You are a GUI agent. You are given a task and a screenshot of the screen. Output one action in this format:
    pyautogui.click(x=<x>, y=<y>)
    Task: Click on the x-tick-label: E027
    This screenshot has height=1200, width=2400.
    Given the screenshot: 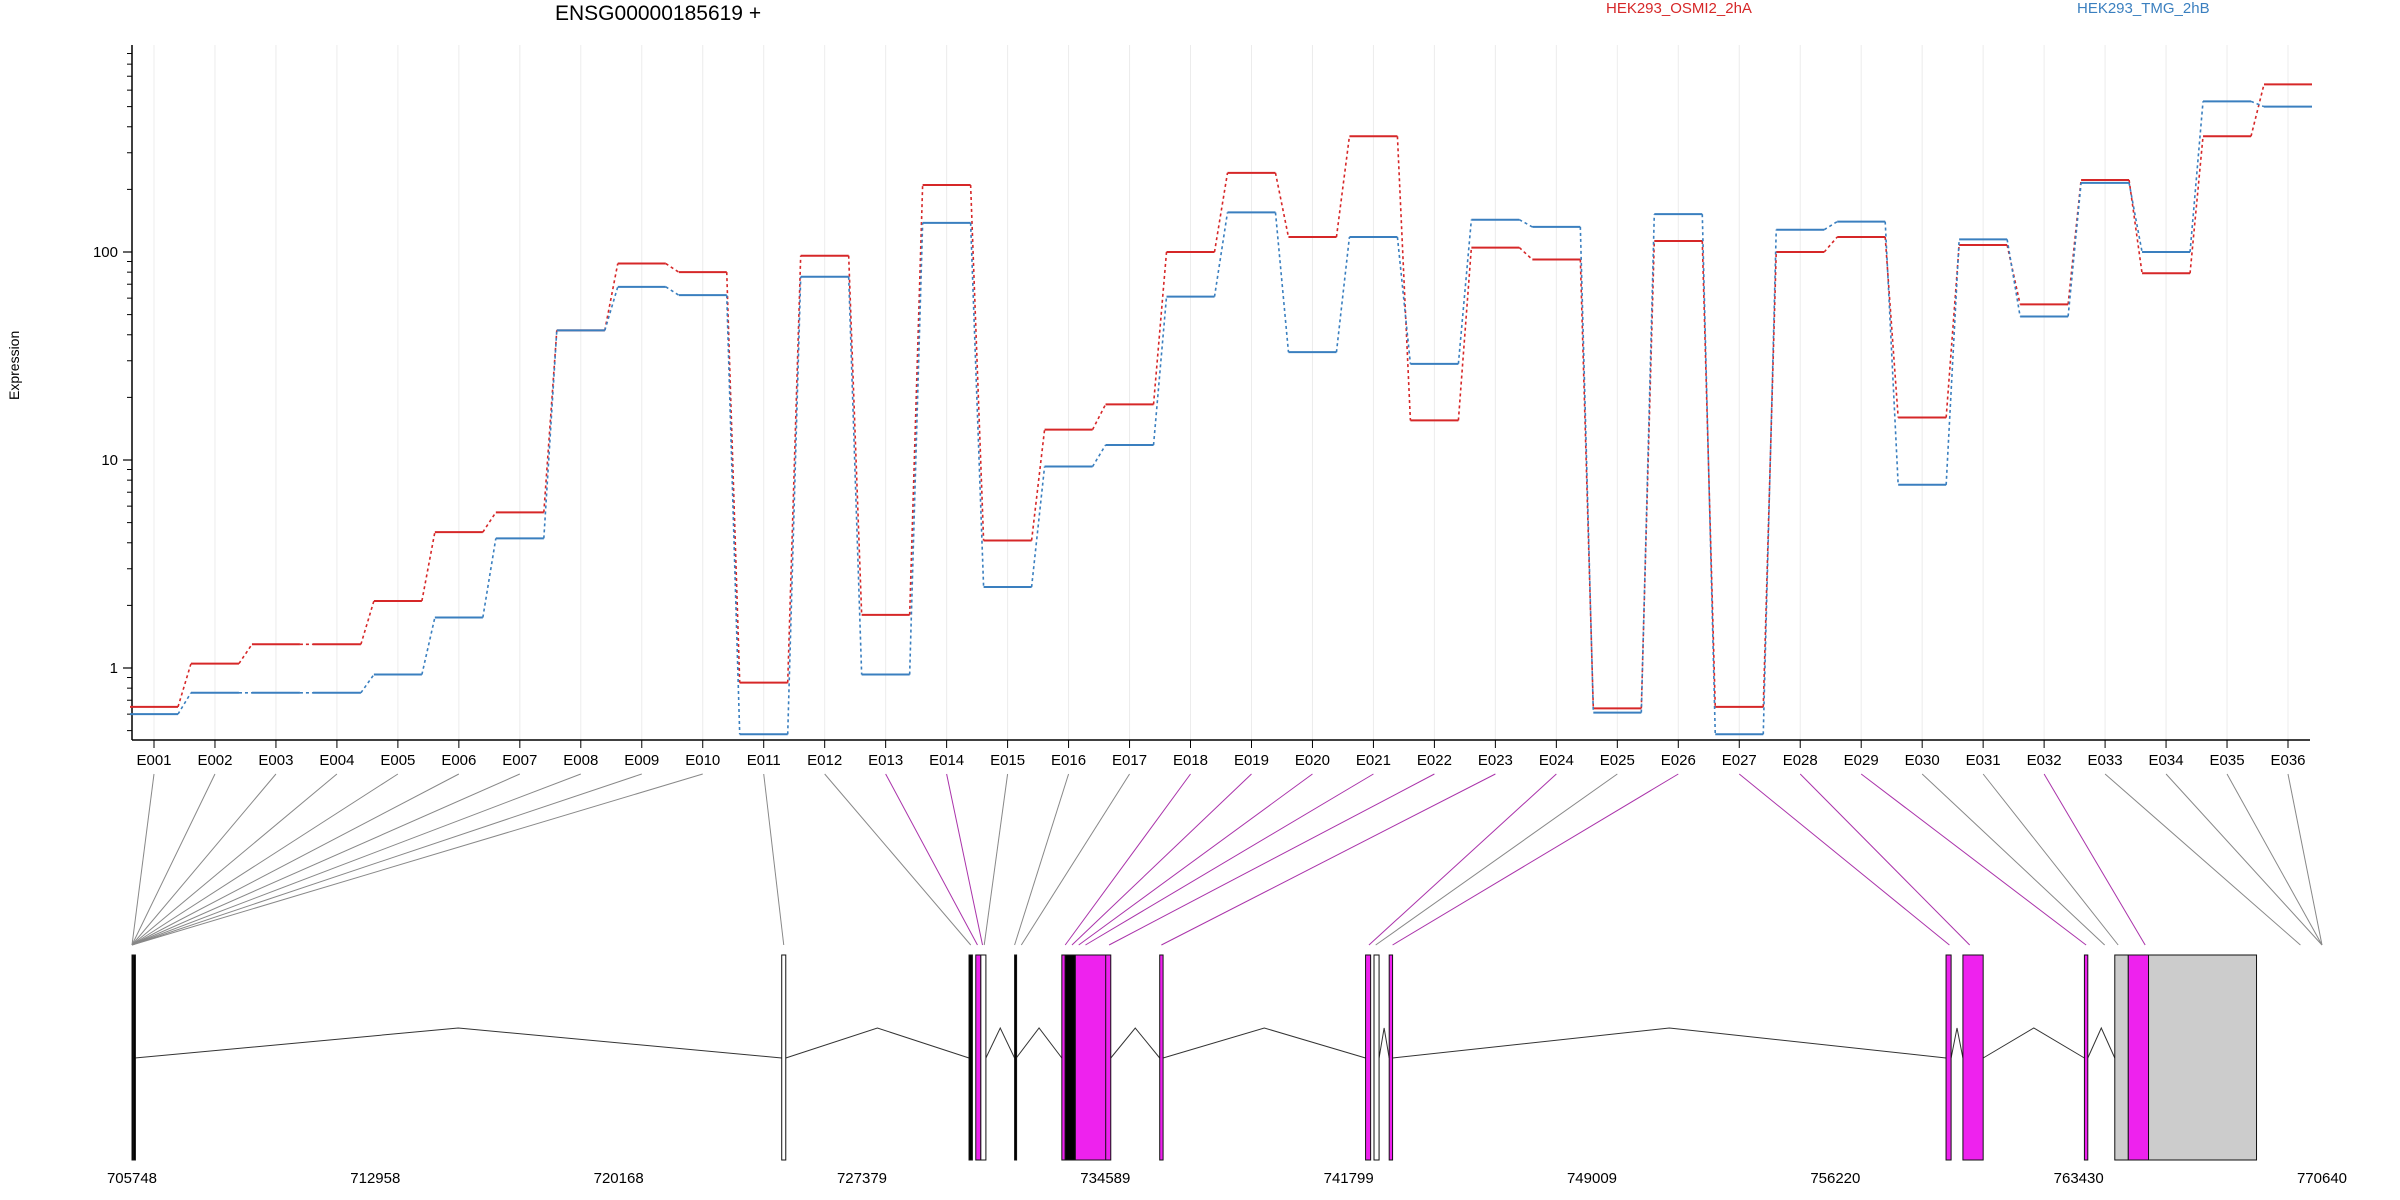 What is the action you would take?
    pyautogui.click(x=1739, y=760)
    